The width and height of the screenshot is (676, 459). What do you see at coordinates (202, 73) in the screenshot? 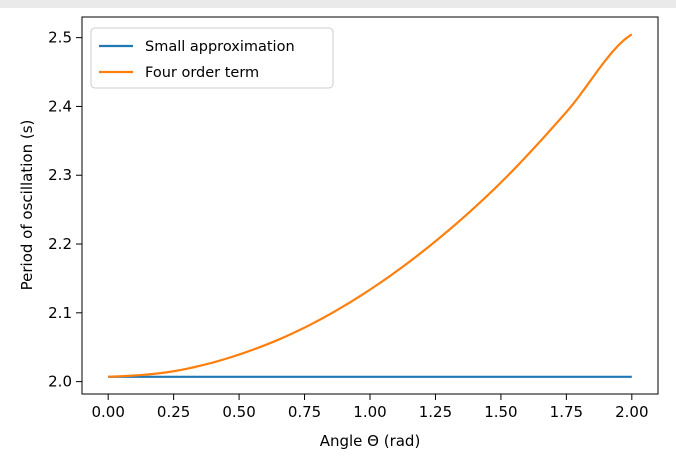
I see `legend-label-four-order-term: Four order term` at bounding box center [202, 73].